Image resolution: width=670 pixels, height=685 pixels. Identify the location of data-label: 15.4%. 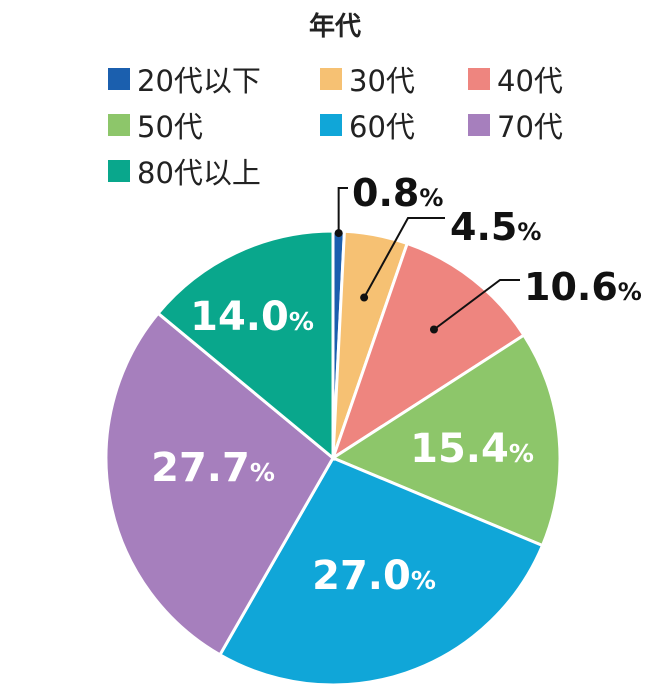
(472, 449).